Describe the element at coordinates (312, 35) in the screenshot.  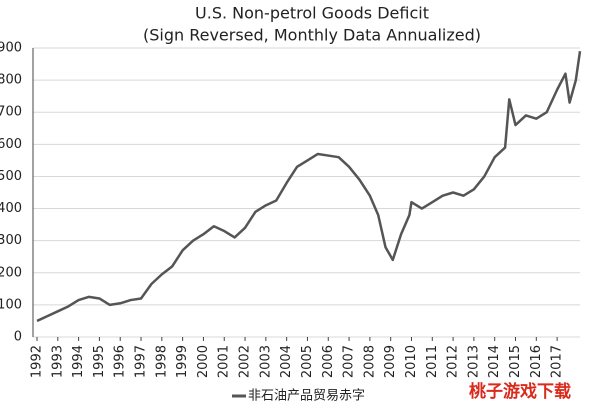
I see `chart-subtitle: (Sign Reversed, Monthly Data Annualized)` at that location.